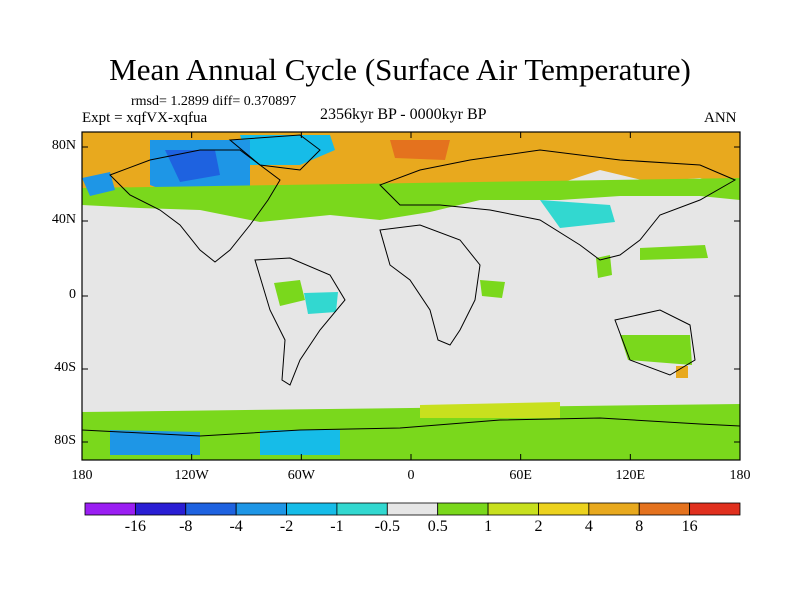 This screenshot has height=600, width=800. I want to click on eurasia-outline, so click(558, 205).